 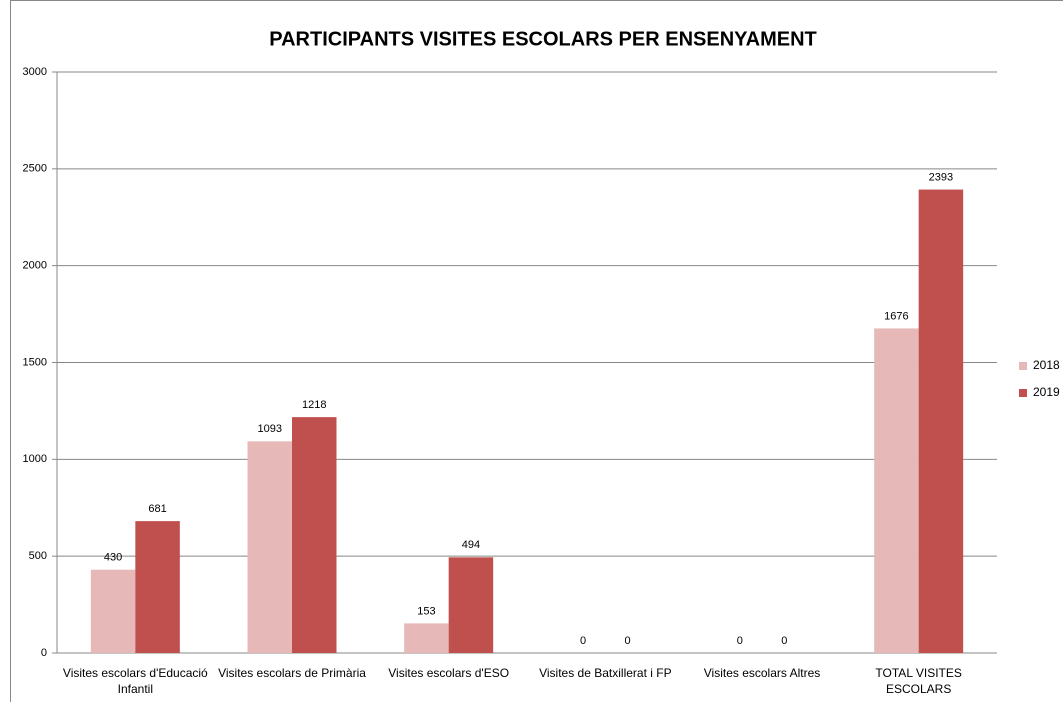 What do you see at coordinates (605, 673) in the screenshot?
I see `x-tick-label: Visites de Batxillerat i FP` at bounding box center [605, 673].